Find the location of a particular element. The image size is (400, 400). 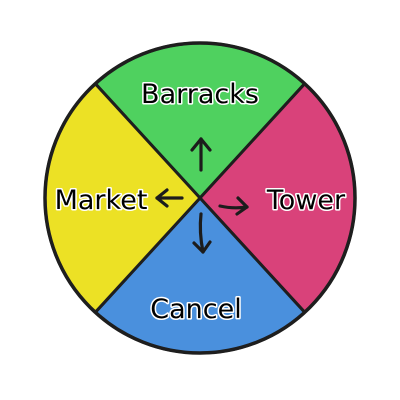

label-market: Market is located at coordinates (101, 200).